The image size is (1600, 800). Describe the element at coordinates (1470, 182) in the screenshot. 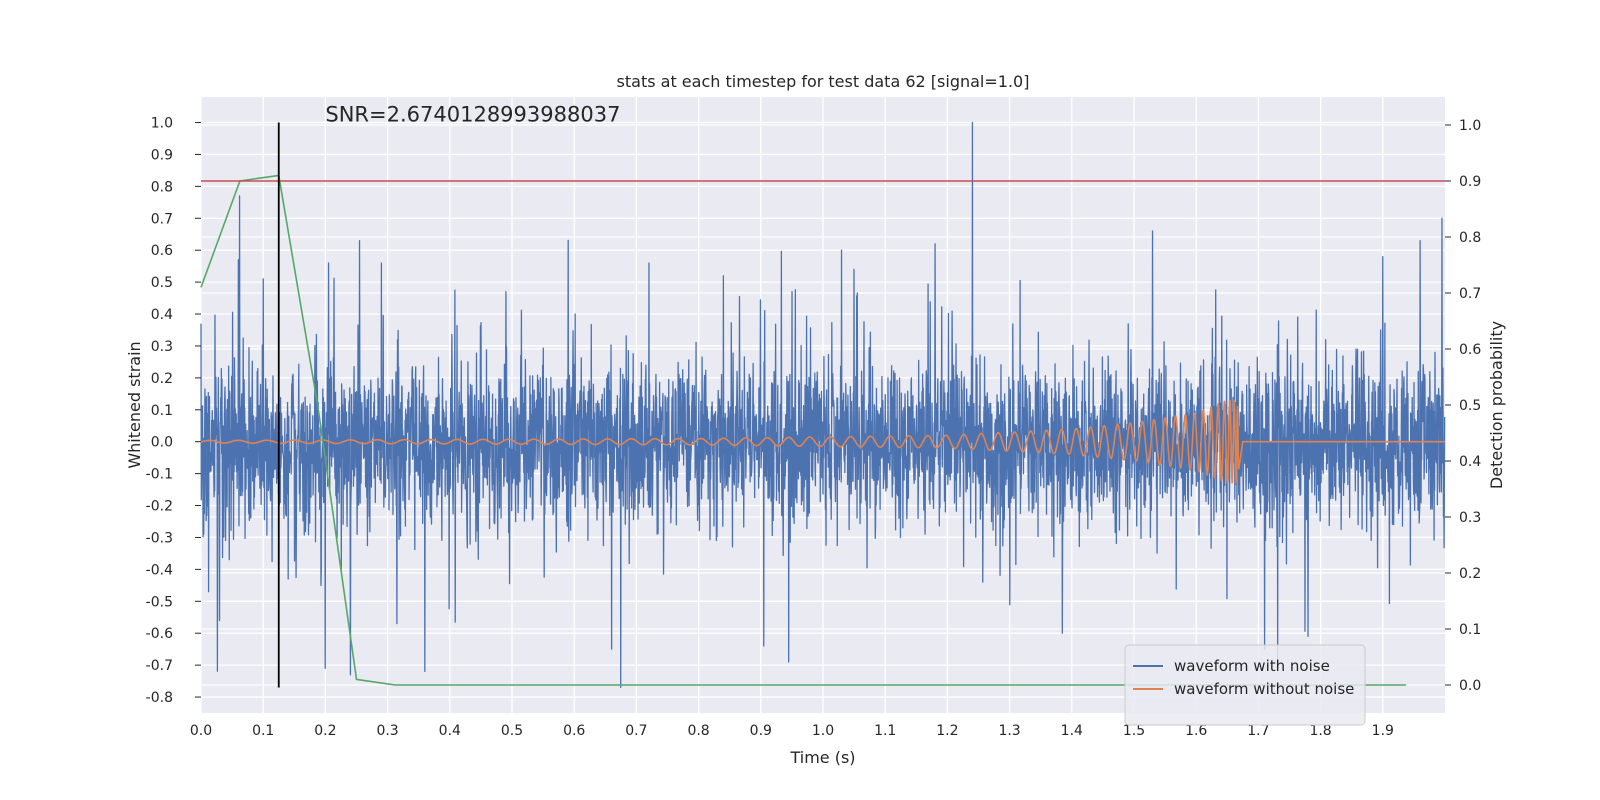

I see `y2-tick-label: 0.9` at that location.